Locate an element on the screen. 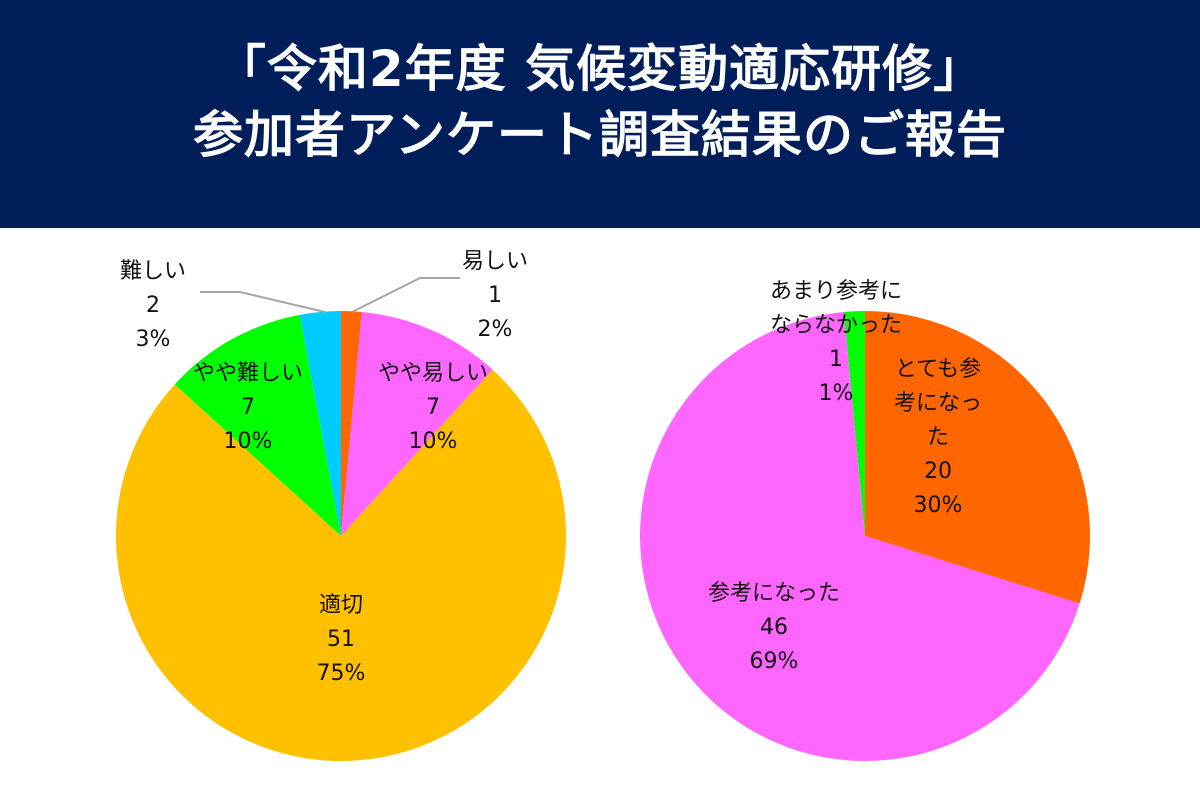  slice-label: 難しい 2 3% is located at coordinates (153, 305).